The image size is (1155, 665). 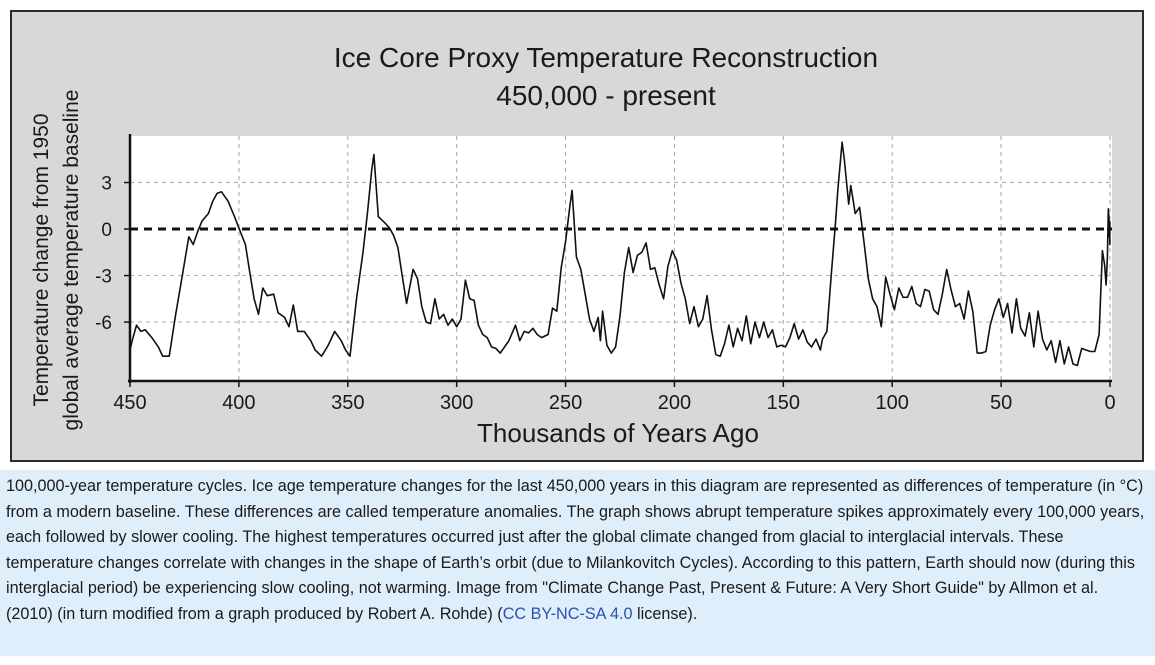 What do you see at coordinates (665, 613) in the screenshot?
I see `caption-text-end: license).` at bounding box center [665, 613].